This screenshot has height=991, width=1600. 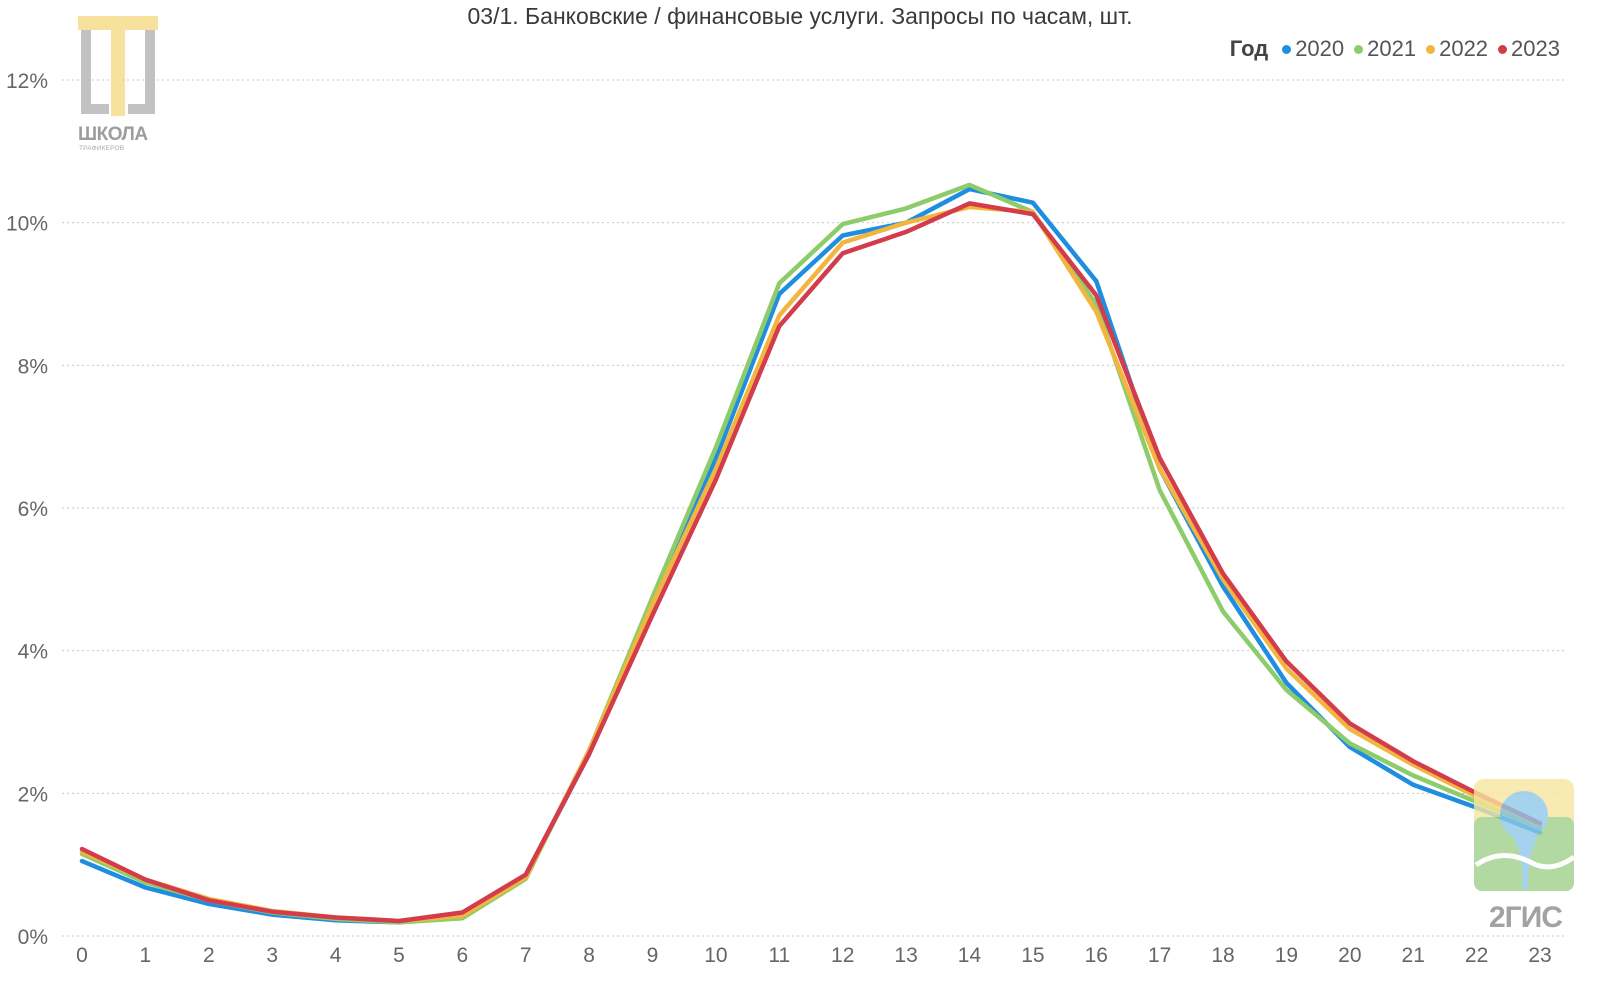 I want to click on x-tick-label: 2, so click(x=209, y=955).